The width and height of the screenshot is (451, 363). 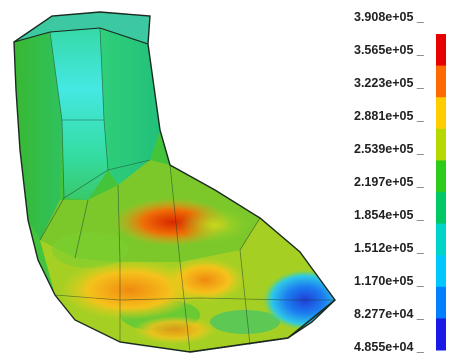 What do you see at coordinates (389, 215) in the screenshot?
I see `colorbar-tick-label: 1.854e+05 _` at bounding box center [389, 215].